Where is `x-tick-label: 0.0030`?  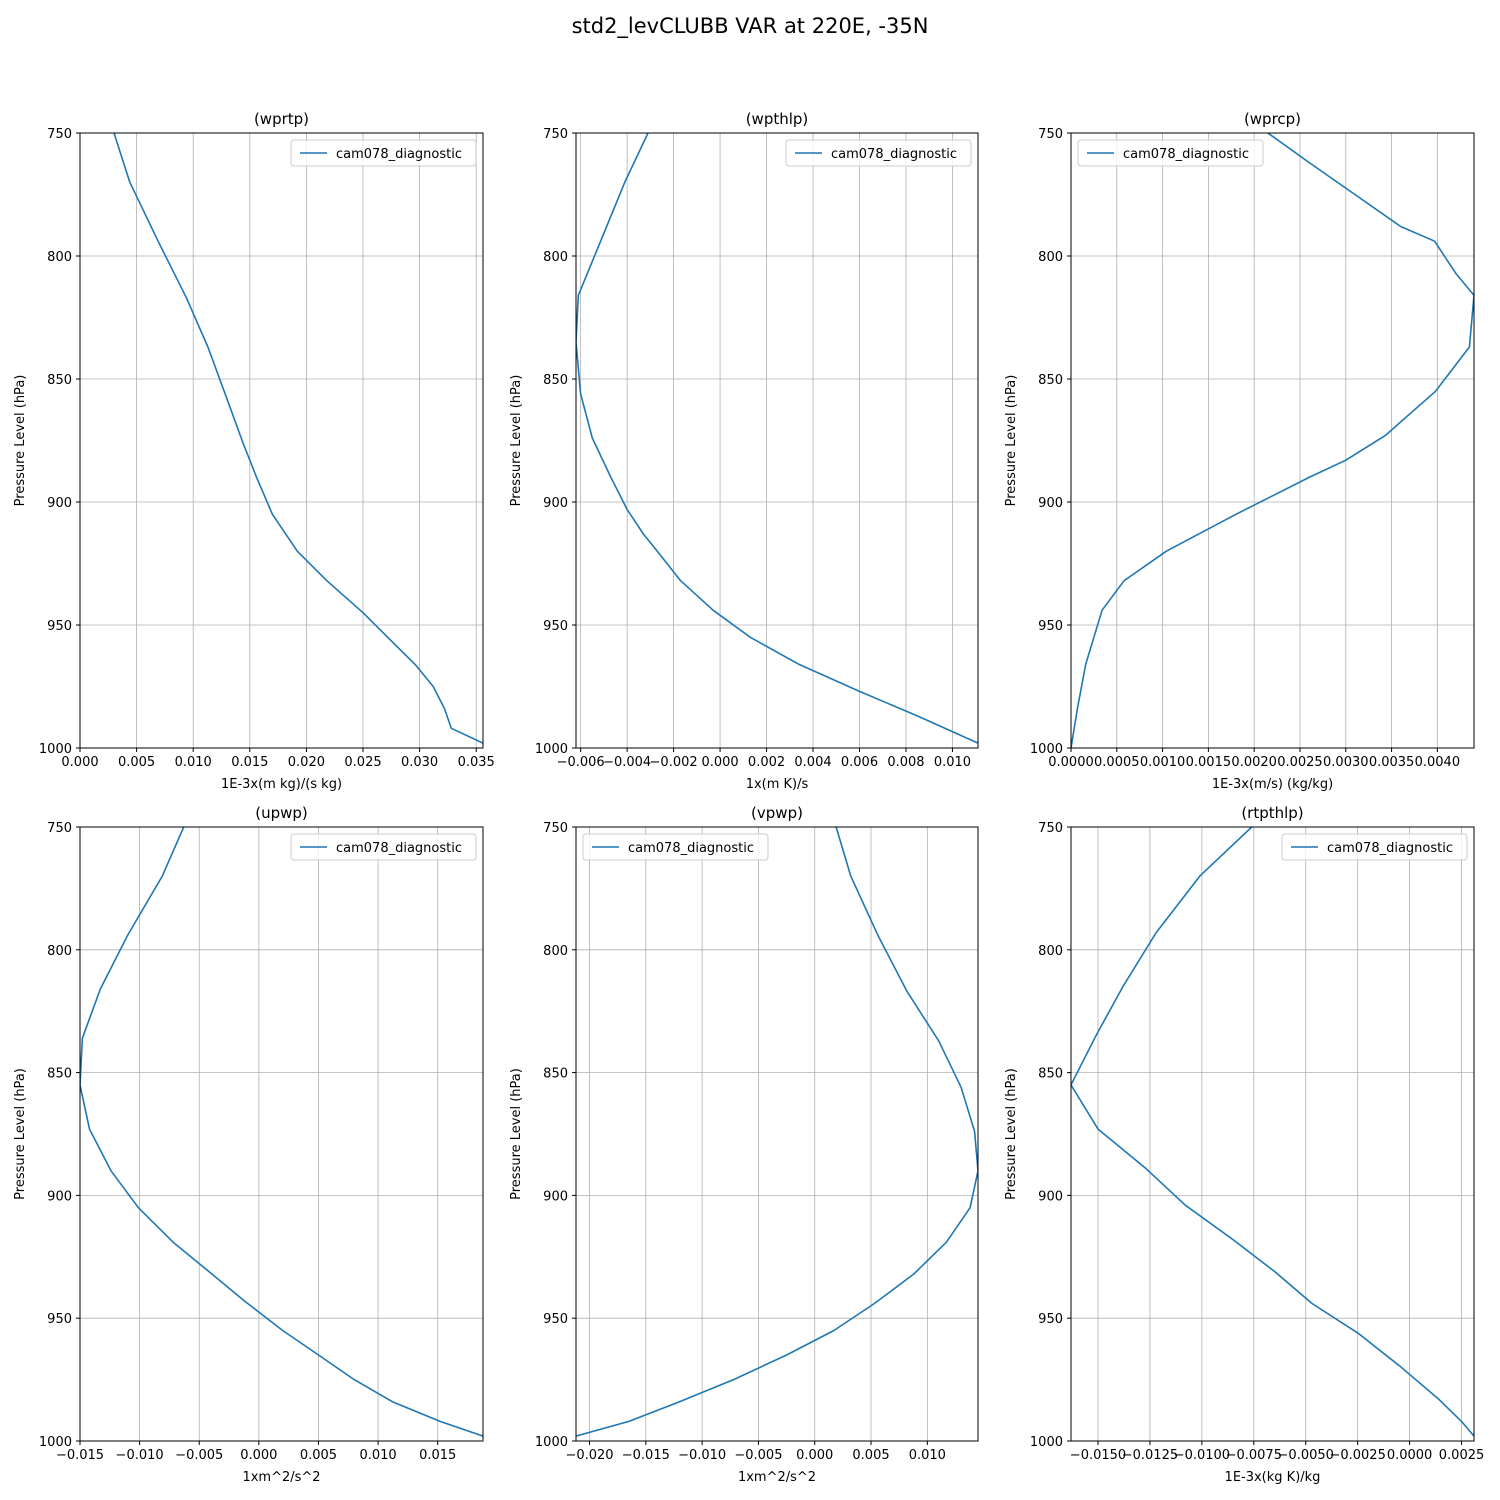
x-tick-label: 0.0030 is located at coordinates (1346, 762).